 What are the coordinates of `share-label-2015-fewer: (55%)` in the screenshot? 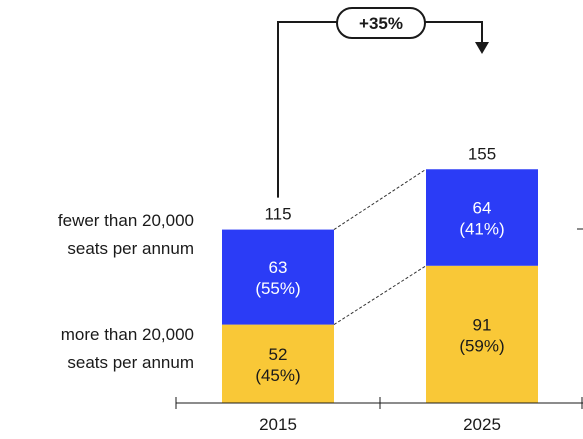 It's located at (277, 288).